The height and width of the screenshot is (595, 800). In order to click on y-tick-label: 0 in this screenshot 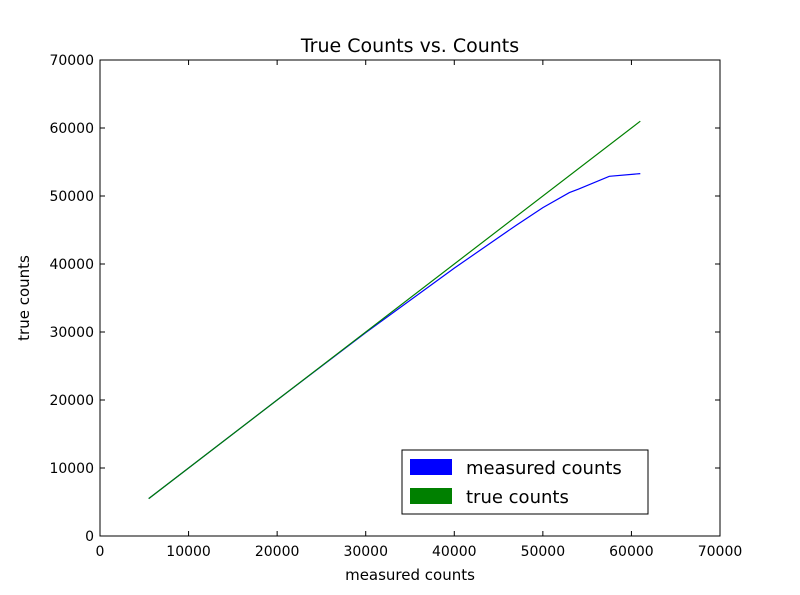, I will do `click(89, 537)`.